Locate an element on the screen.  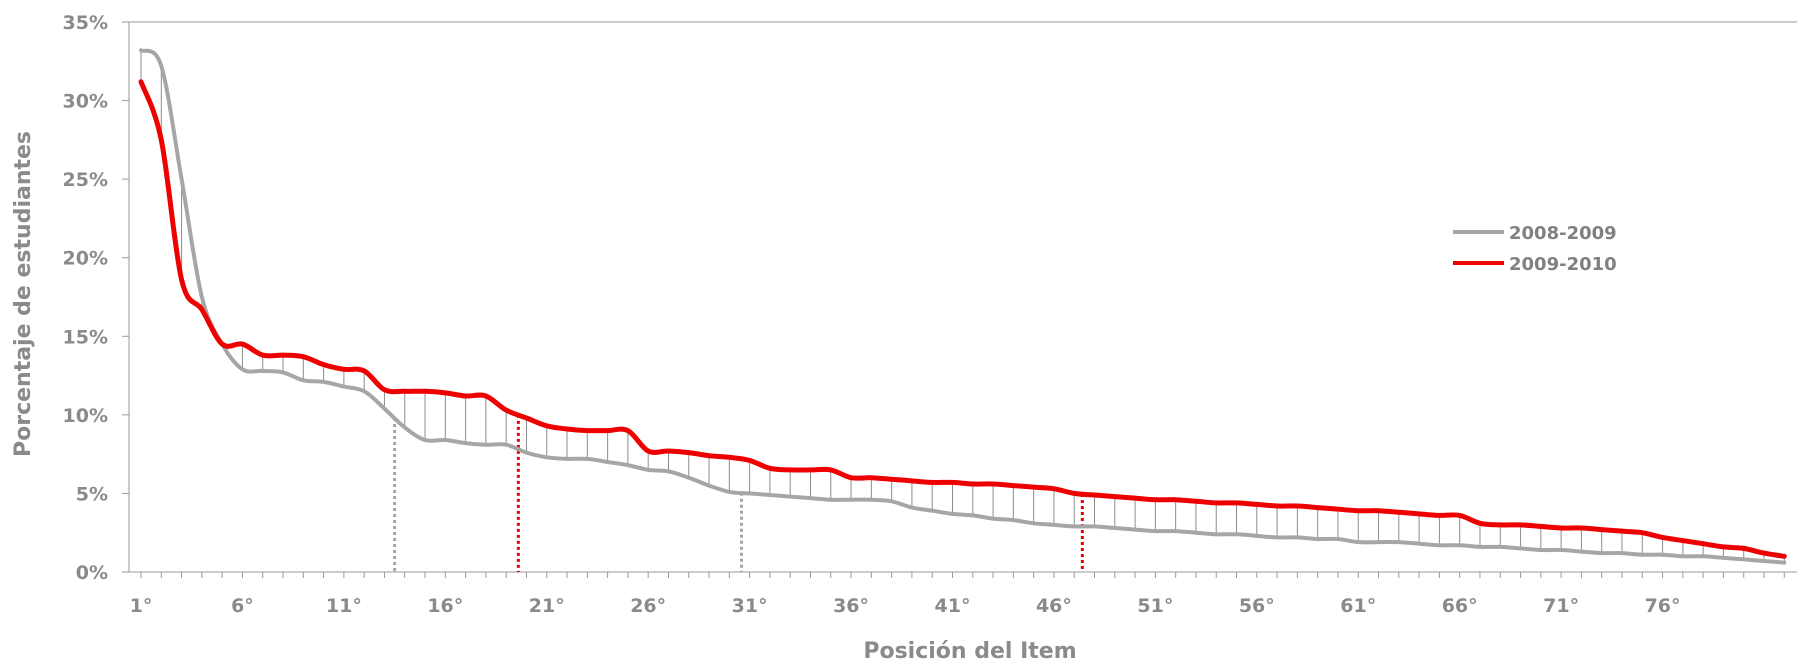
x-tick-label: 41° is located at coordinates (953, 606).